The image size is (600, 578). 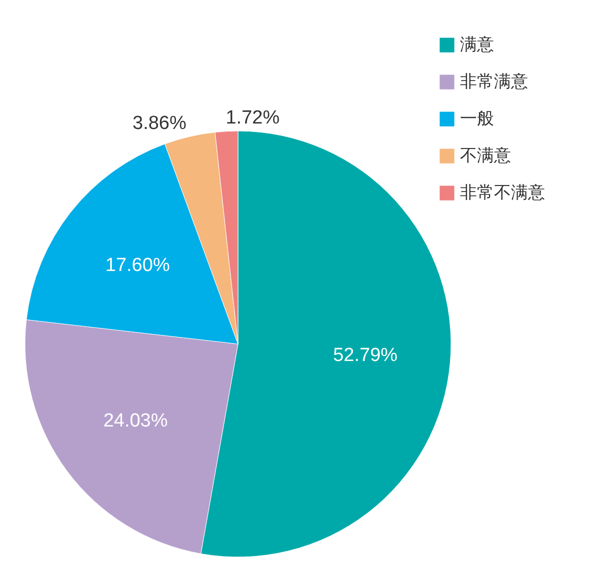 I want to click on data-label: 1.72%, so click(x=253, y=117).